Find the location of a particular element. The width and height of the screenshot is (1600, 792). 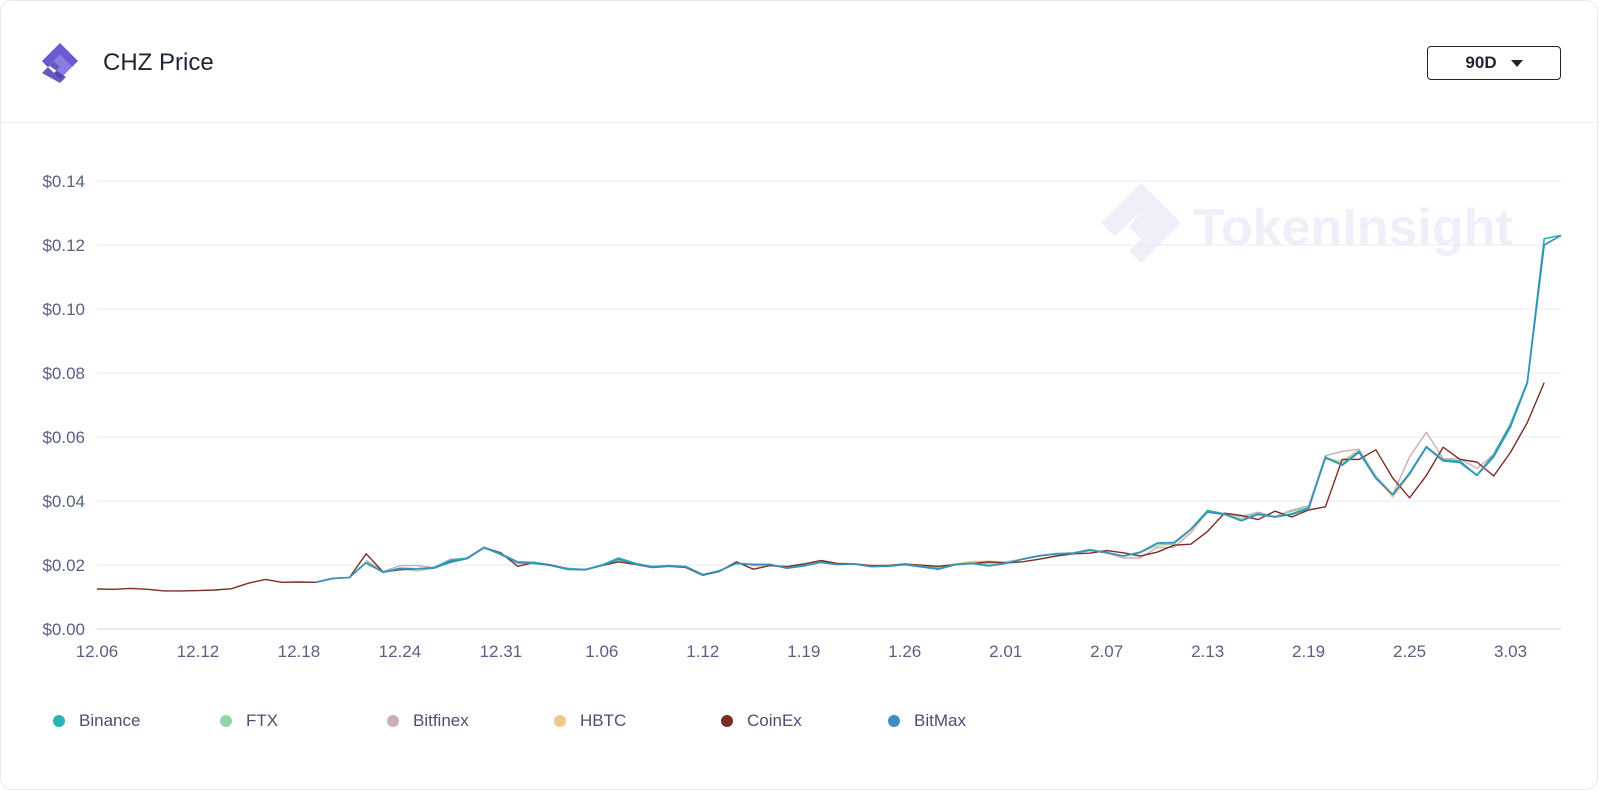

chart-legend: Binance FTX Bitfinex HBTC CoinEx BitMax is located at coordinates (800, 721).